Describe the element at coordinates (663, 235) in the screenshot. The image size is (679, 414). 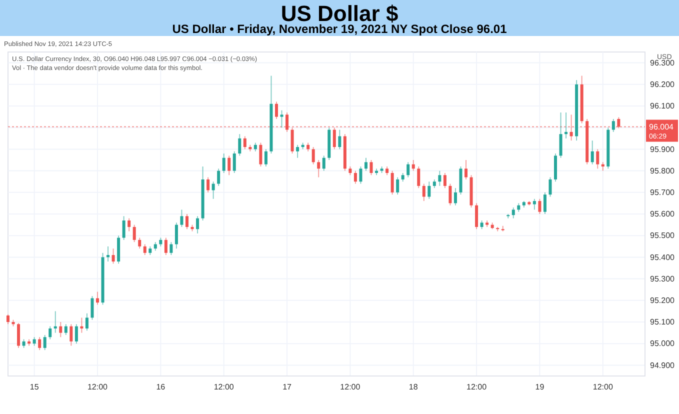
I see `y-tick-label: 95.500` at that location.